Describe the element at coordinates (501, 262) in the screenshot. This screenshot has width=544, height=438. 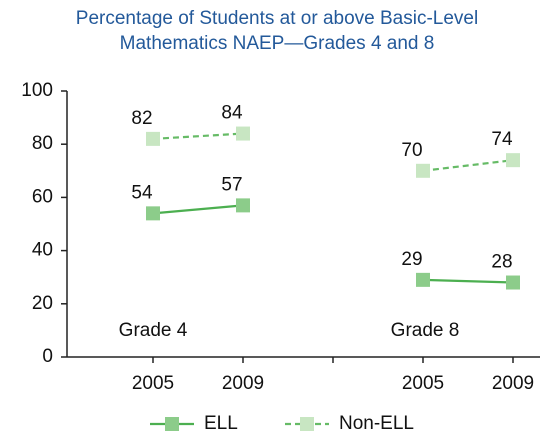
I see `data-label: 28` at that location.